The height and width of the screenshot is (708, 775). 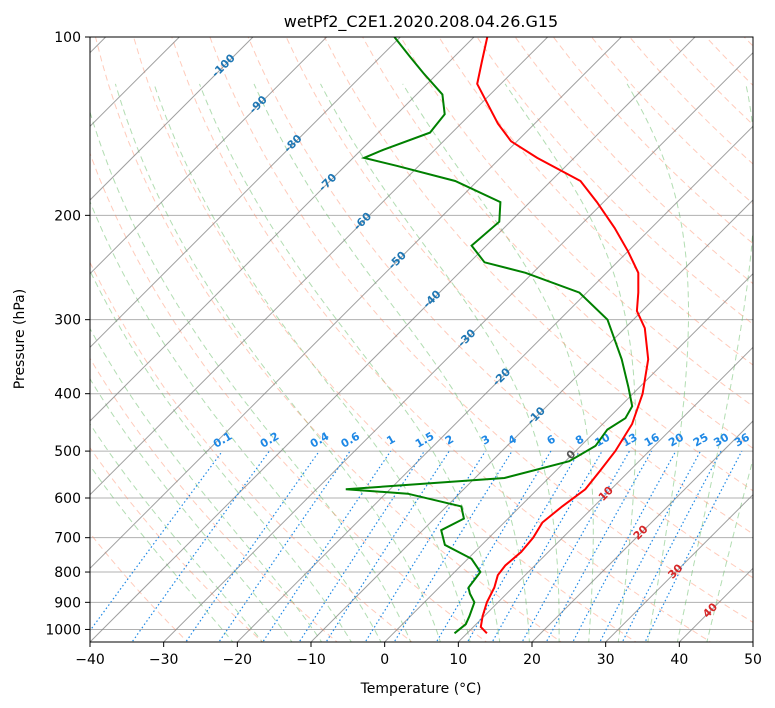 What do you see at coordinates (67, 539) in the screenshot?
I see `y-tick-label: 700` at bounding box center [67, 539].